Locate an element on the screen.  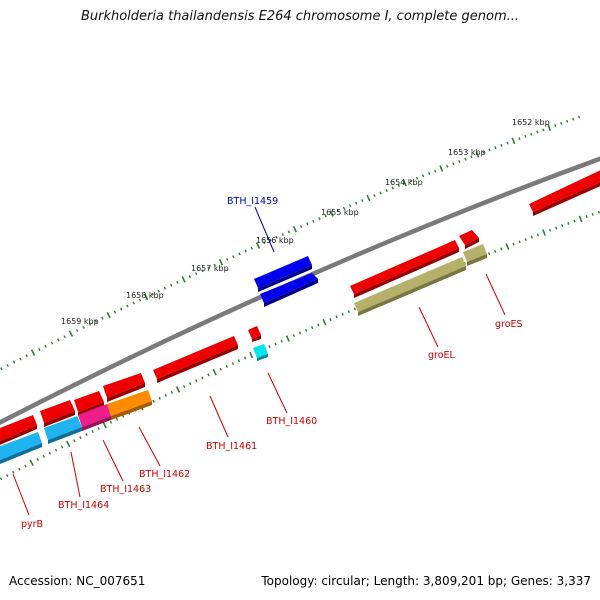
gene-BTH_I1462-orange is located at coordinates (129, 405).